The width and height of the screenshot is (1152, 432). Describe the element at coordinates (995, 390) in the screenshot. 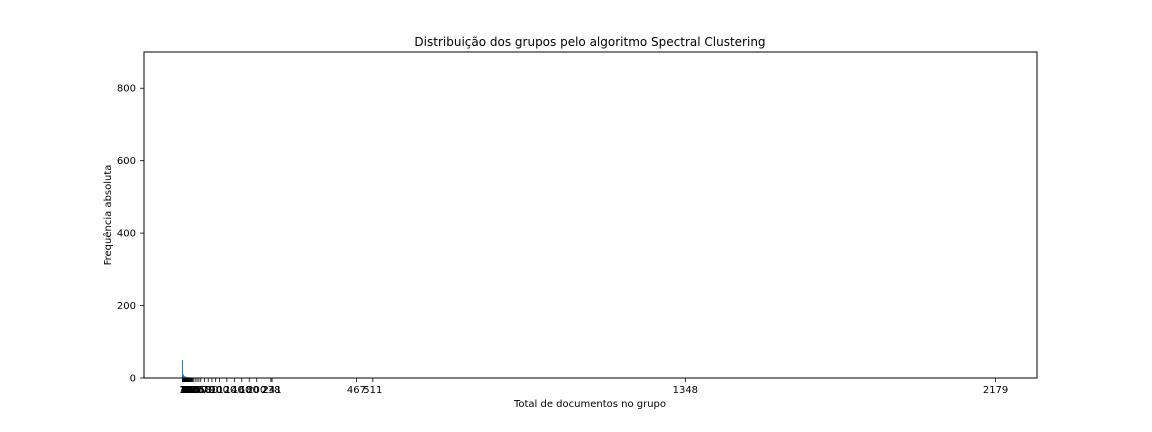

I see `x-tick-label-44: 2179` at that location.